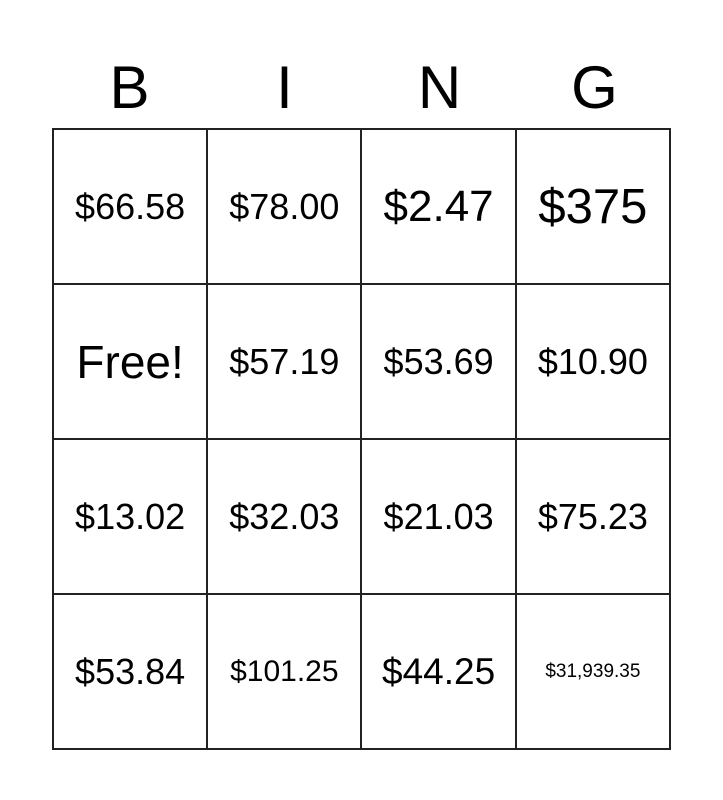 The height and width of the screenshot is (800, 723). Describe the element at coordinates (593, 516) in the screenshot. I see `bingo-cell: $75.23` at that location.